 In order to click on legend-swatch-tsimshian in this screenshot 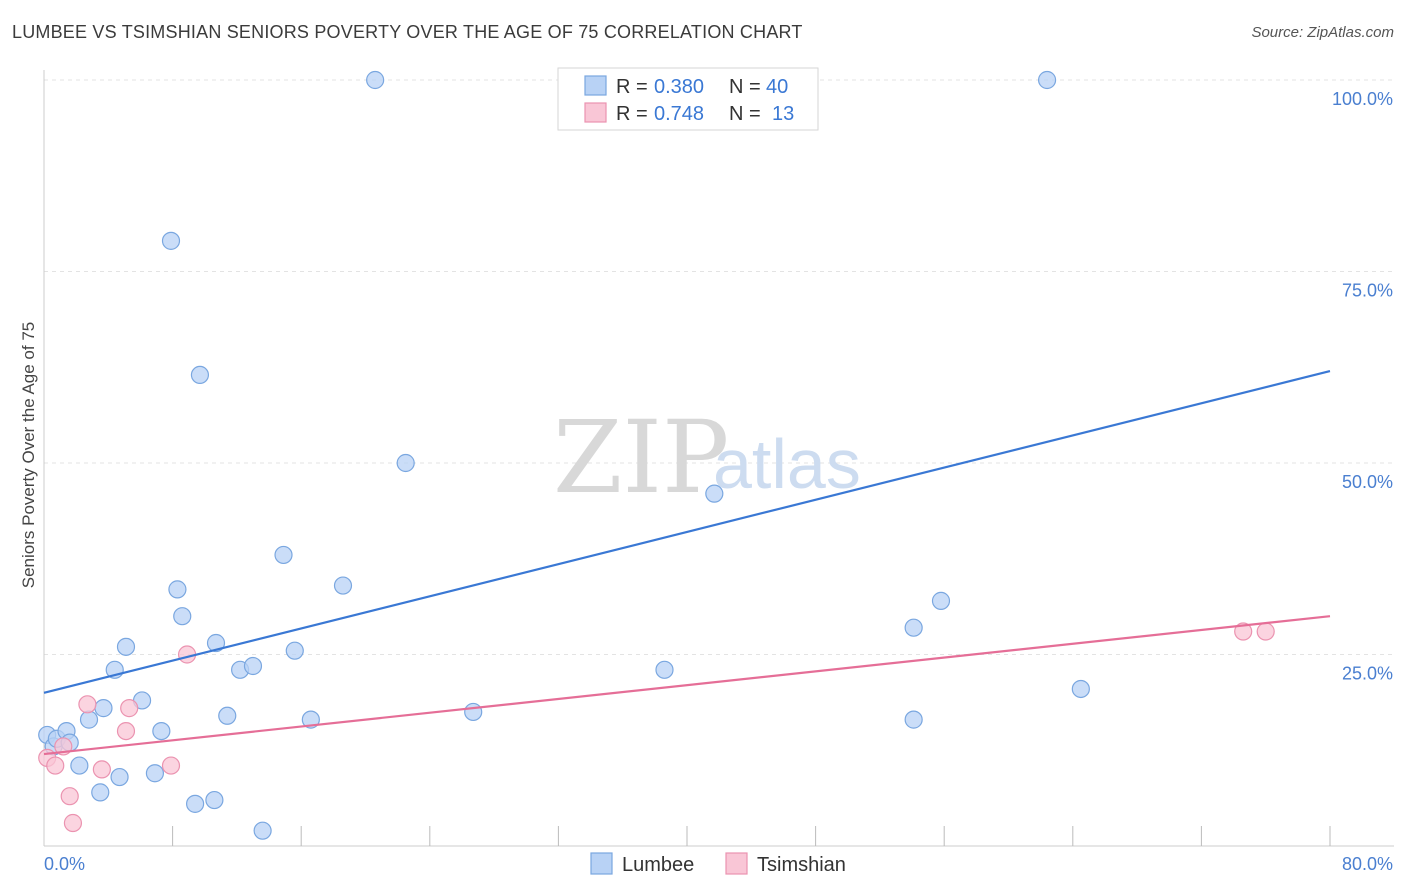, I will do `click(595, 112)`.